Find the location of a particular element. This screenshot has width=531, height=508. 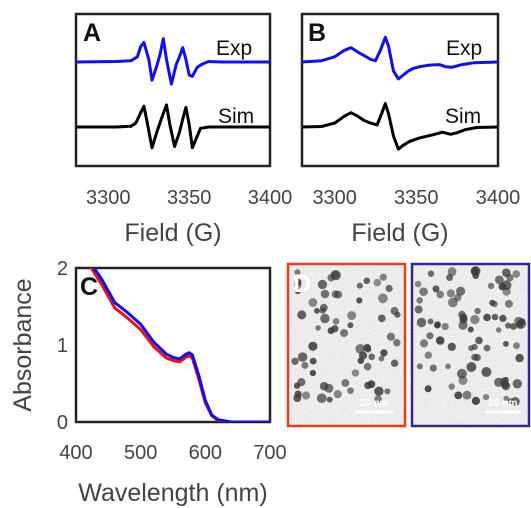

panel-a-x-ticks: 3300 3350 3400 is located at coordinates (189, 198).